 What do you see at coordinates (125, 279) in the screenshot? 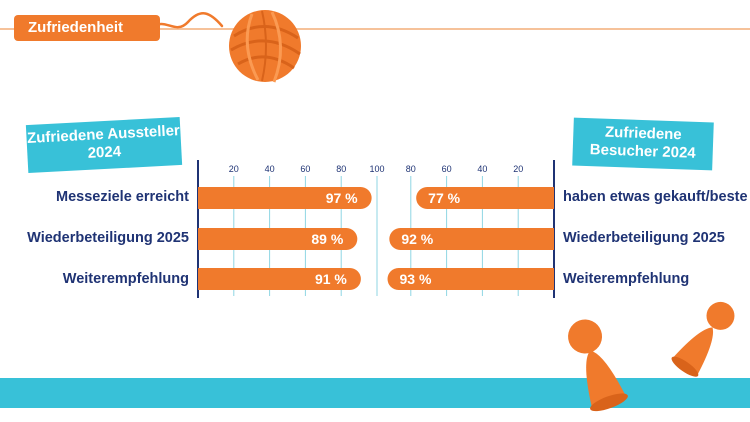
I see `left-row-label: Weiterempfehlung` at bounding box center [125, 279].